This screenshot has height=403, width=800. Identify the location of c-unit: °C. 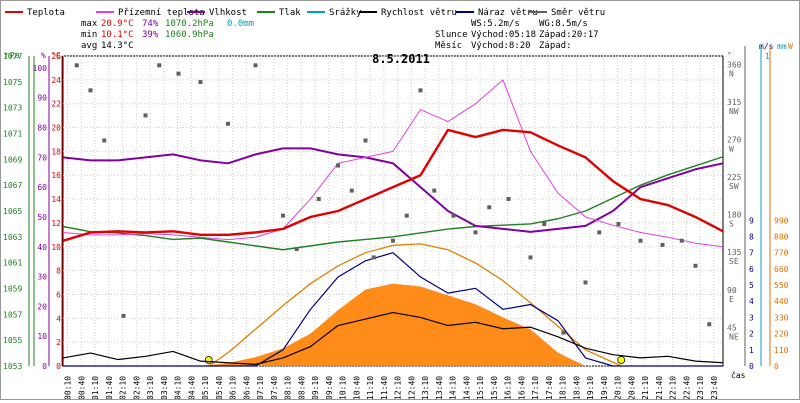
(56, 55).